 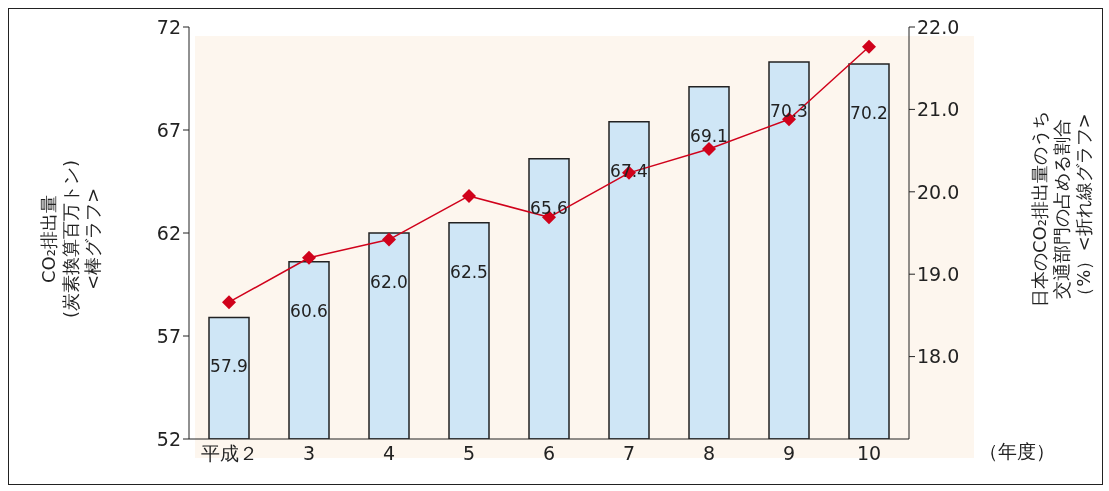 I want to click on data-label: 62.0, so click(x=389, y=282).